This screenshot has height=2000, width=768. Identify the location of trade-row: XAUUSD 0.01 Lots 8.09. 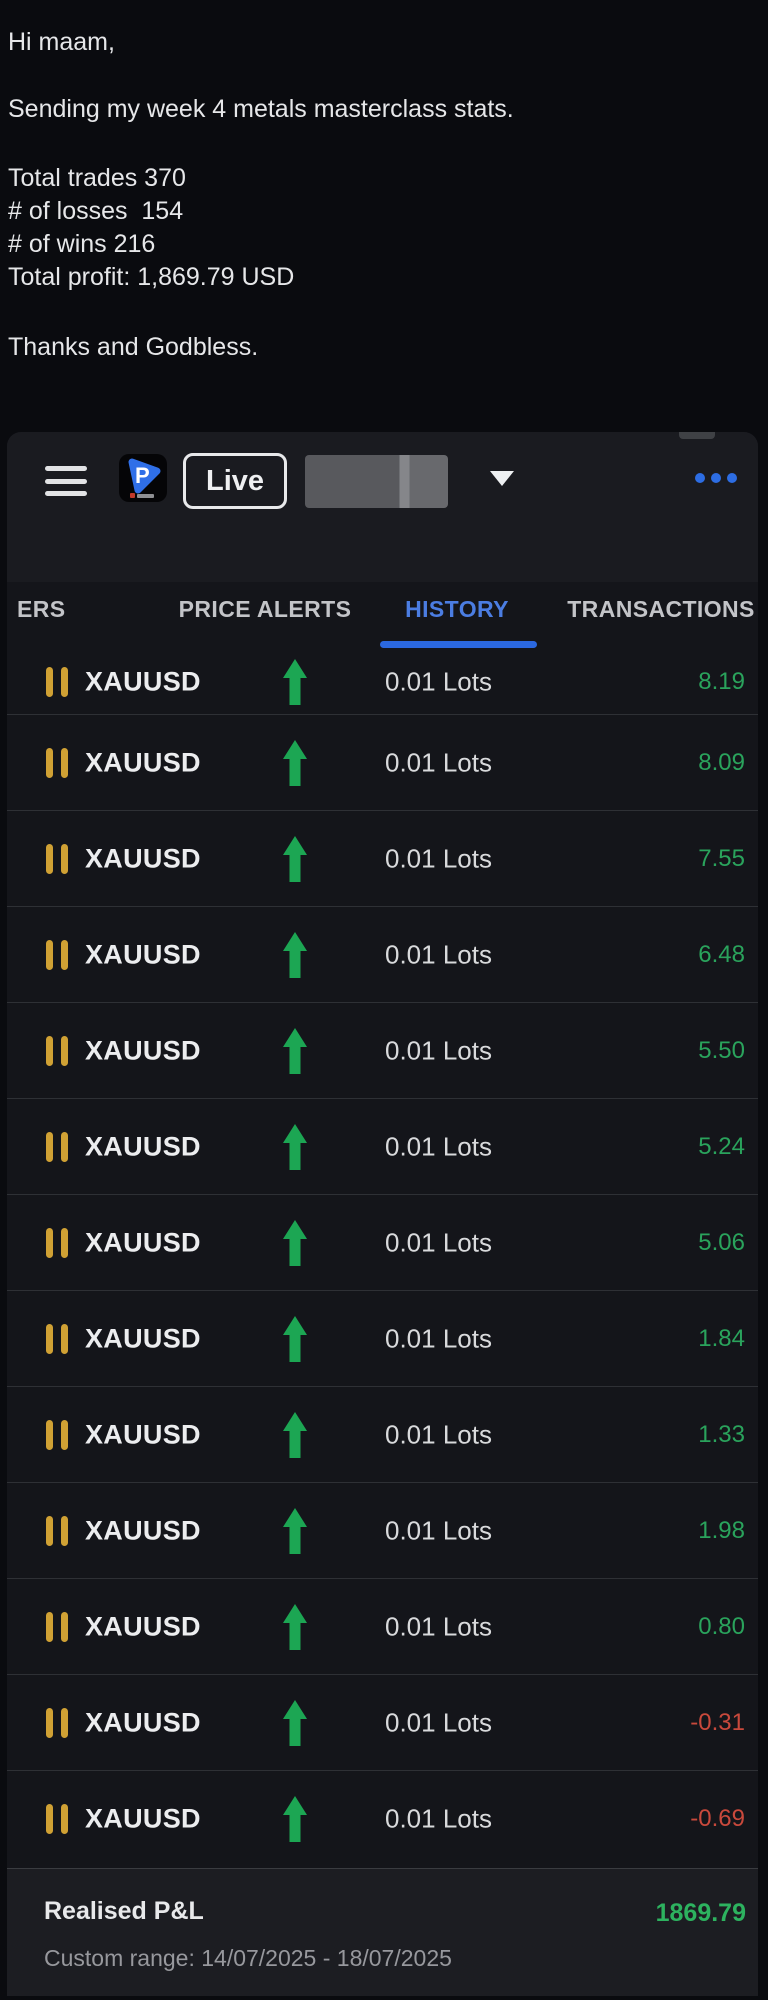
(382, 762).